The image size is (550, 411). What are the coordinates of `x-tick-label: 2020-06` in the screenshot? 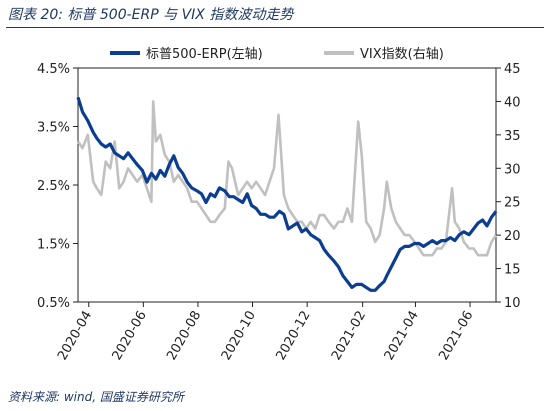 It's located at (130, 336).